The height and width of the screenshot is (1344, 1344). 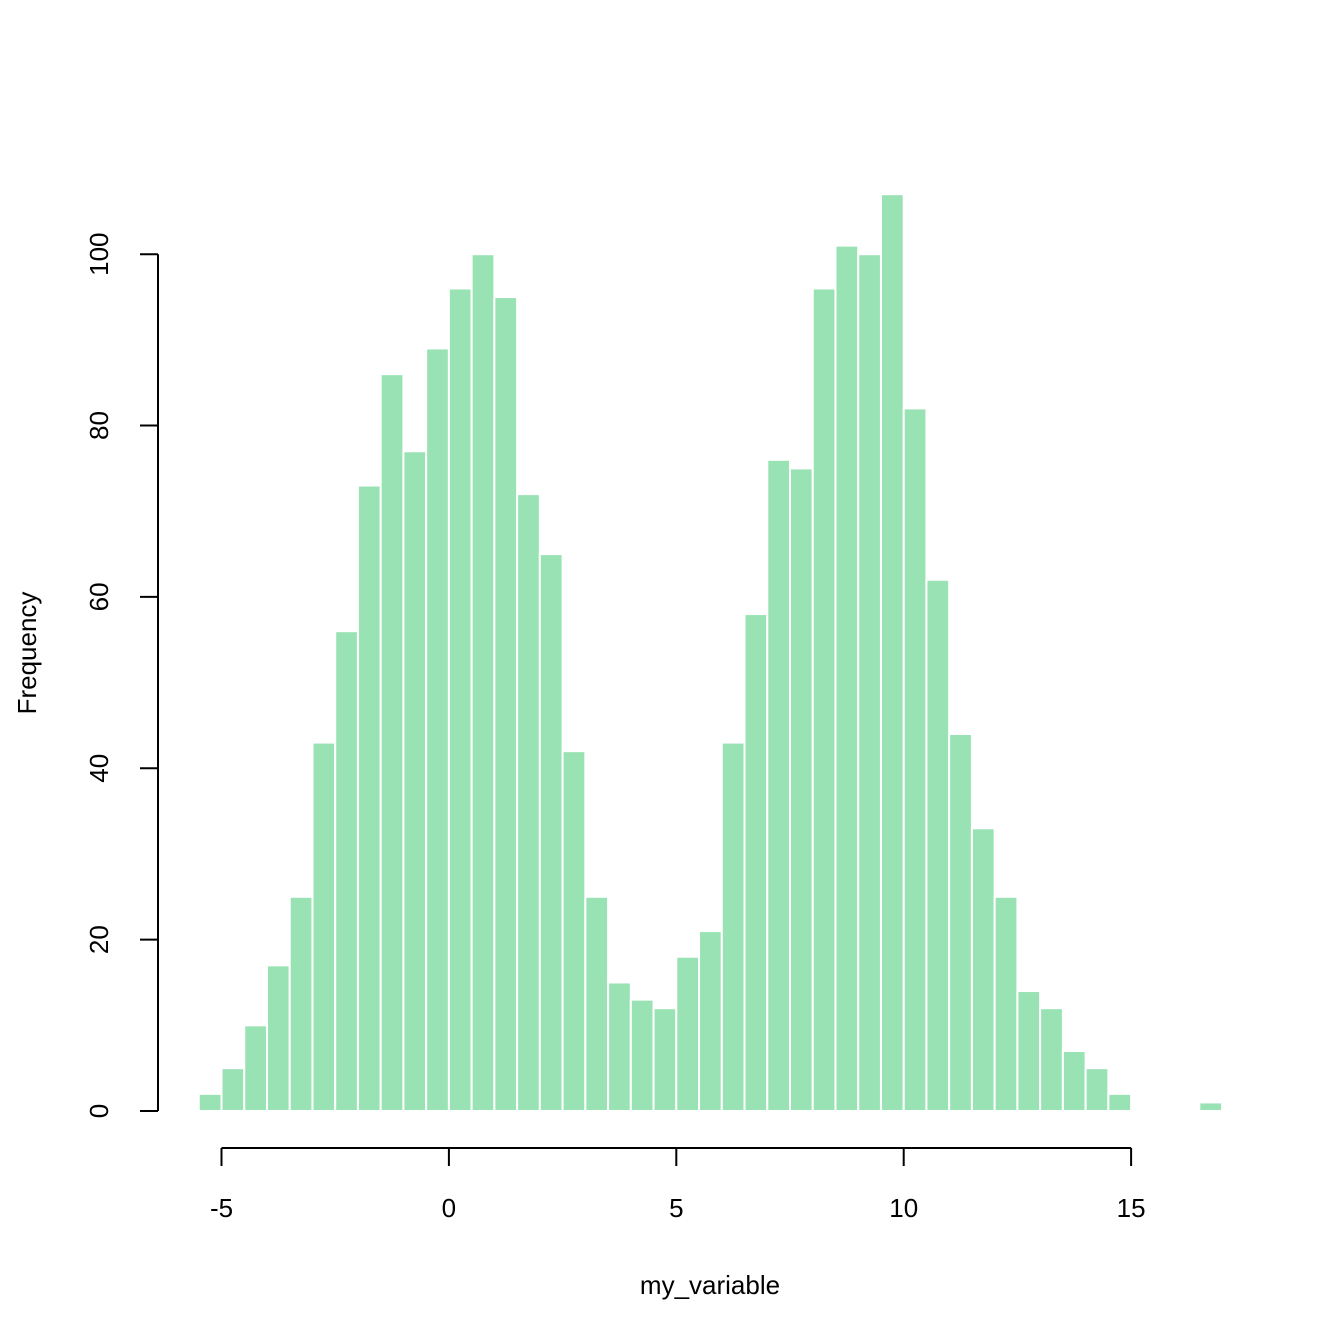 I want to click on y-tick-label: 20, so click(x=99, y=939).